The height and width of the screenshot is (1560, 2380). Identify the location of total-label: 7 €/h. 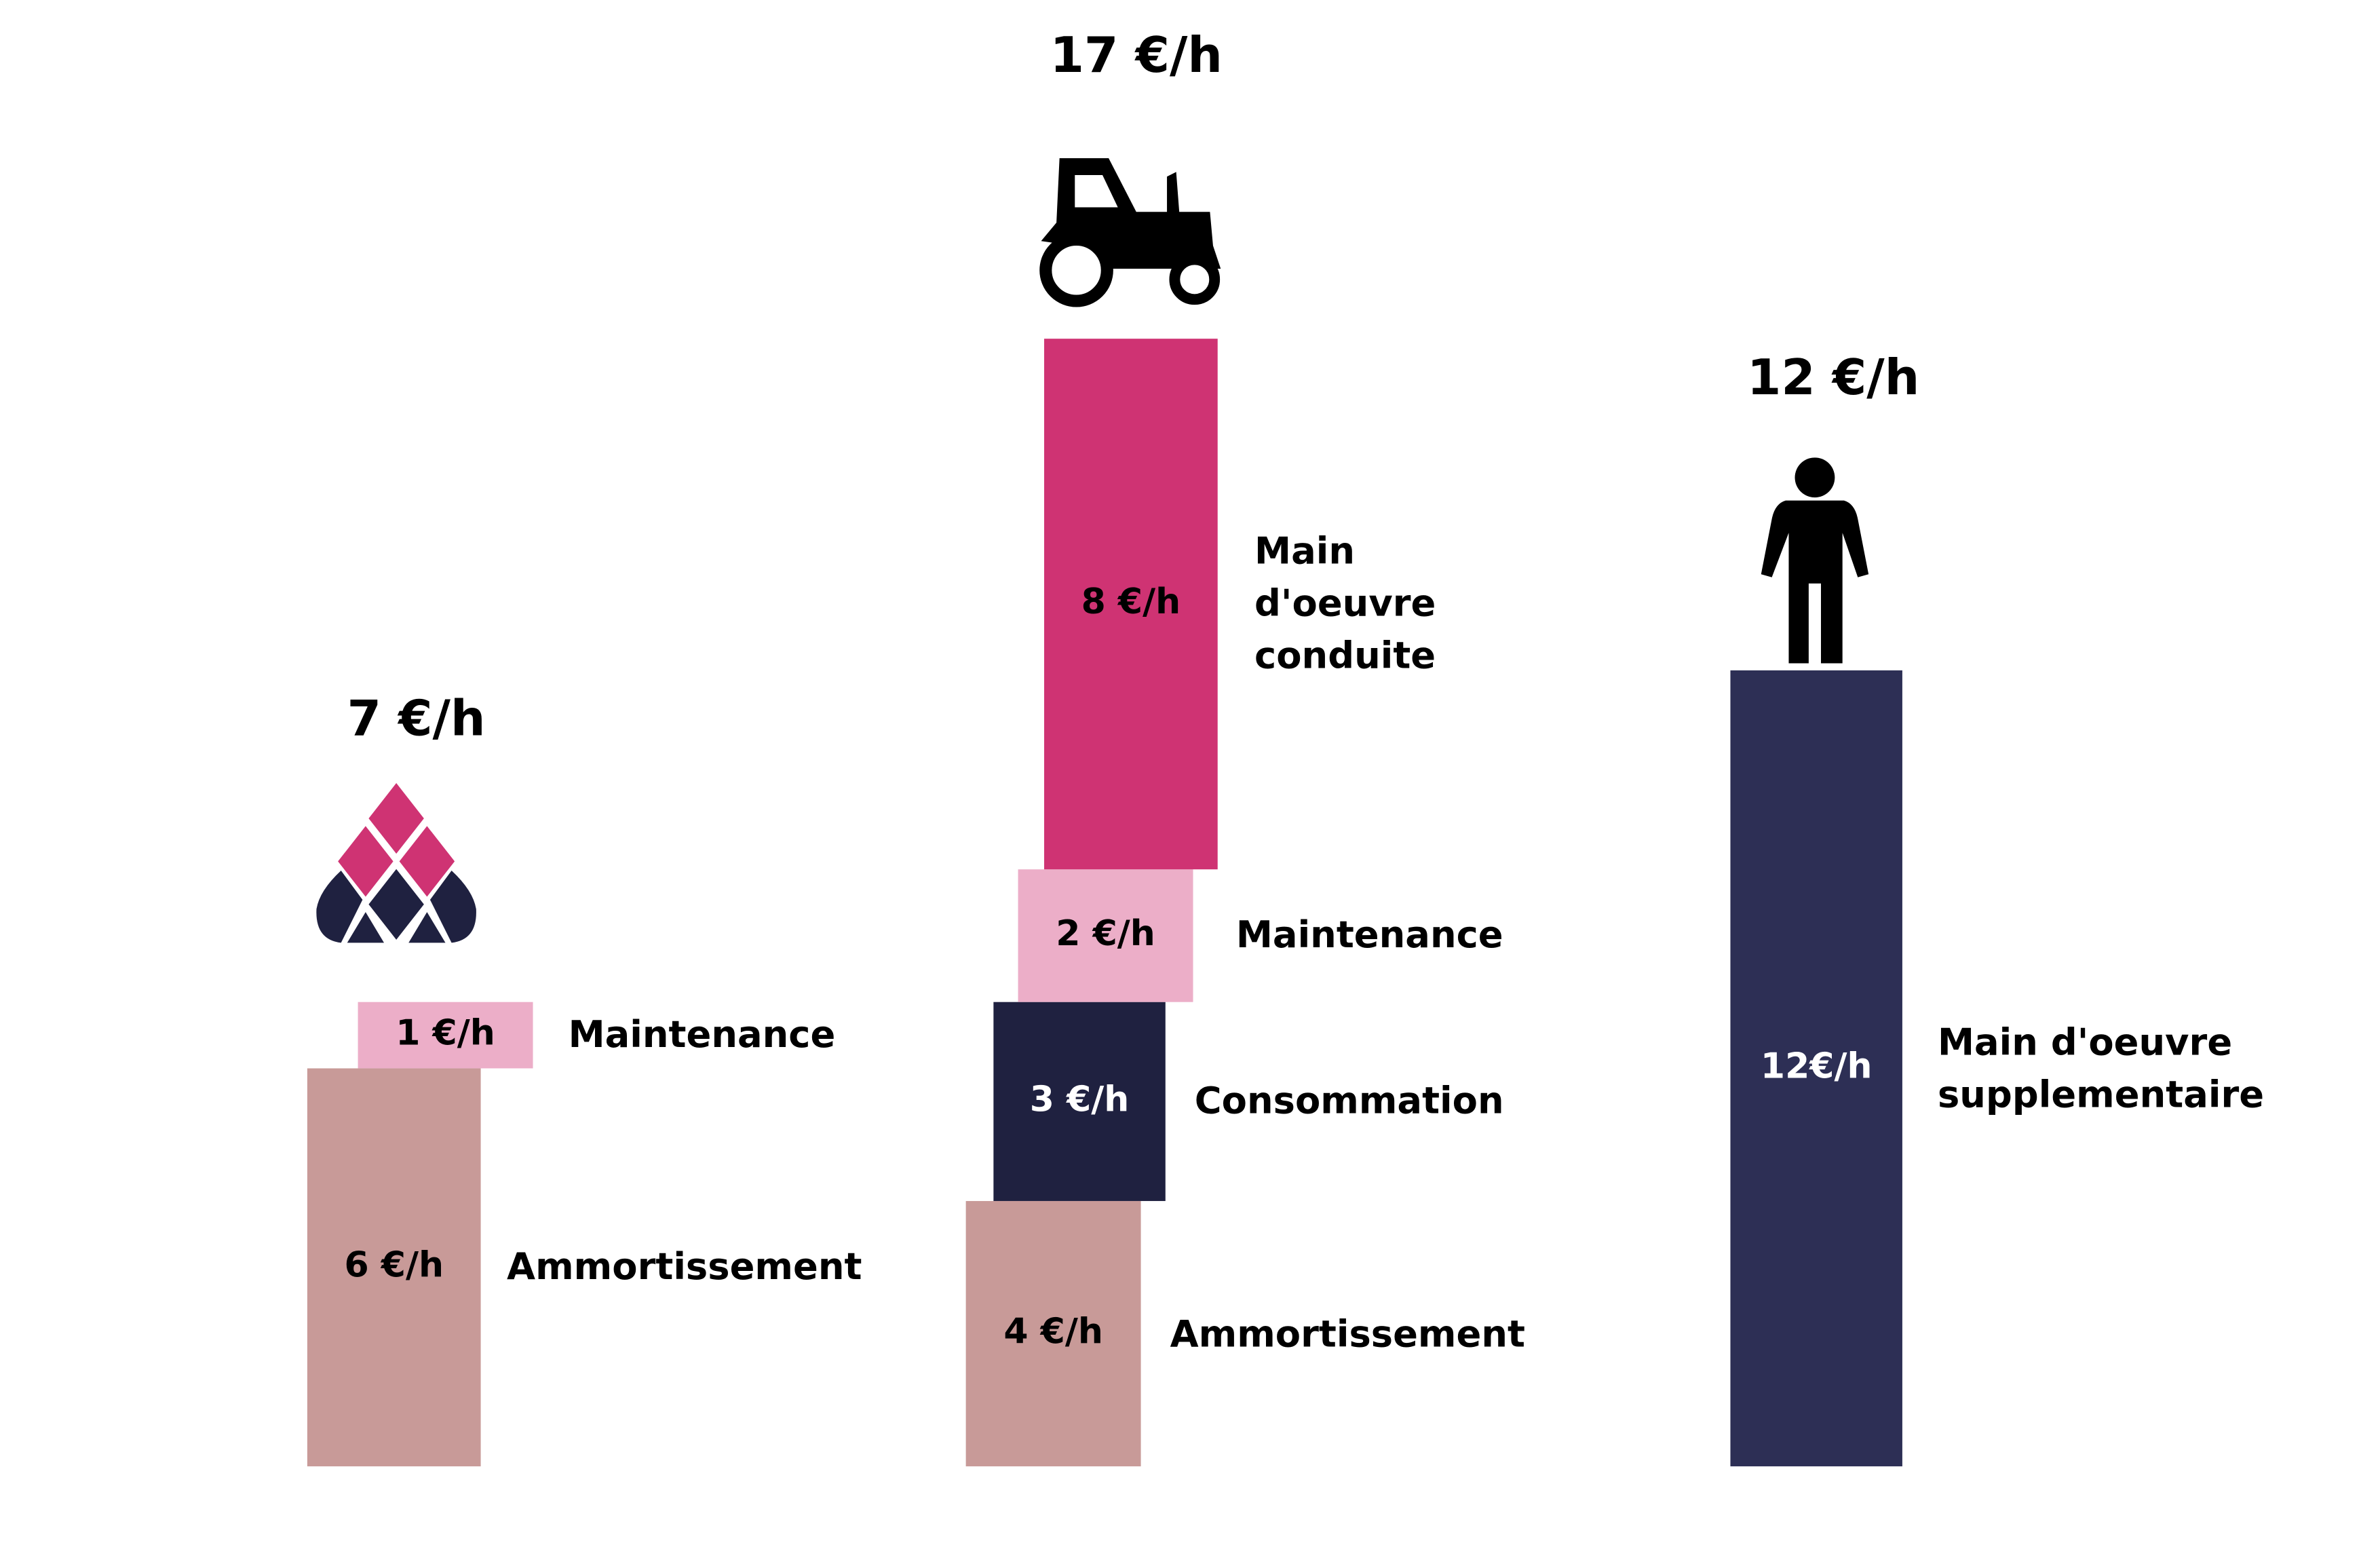
(417, 719).